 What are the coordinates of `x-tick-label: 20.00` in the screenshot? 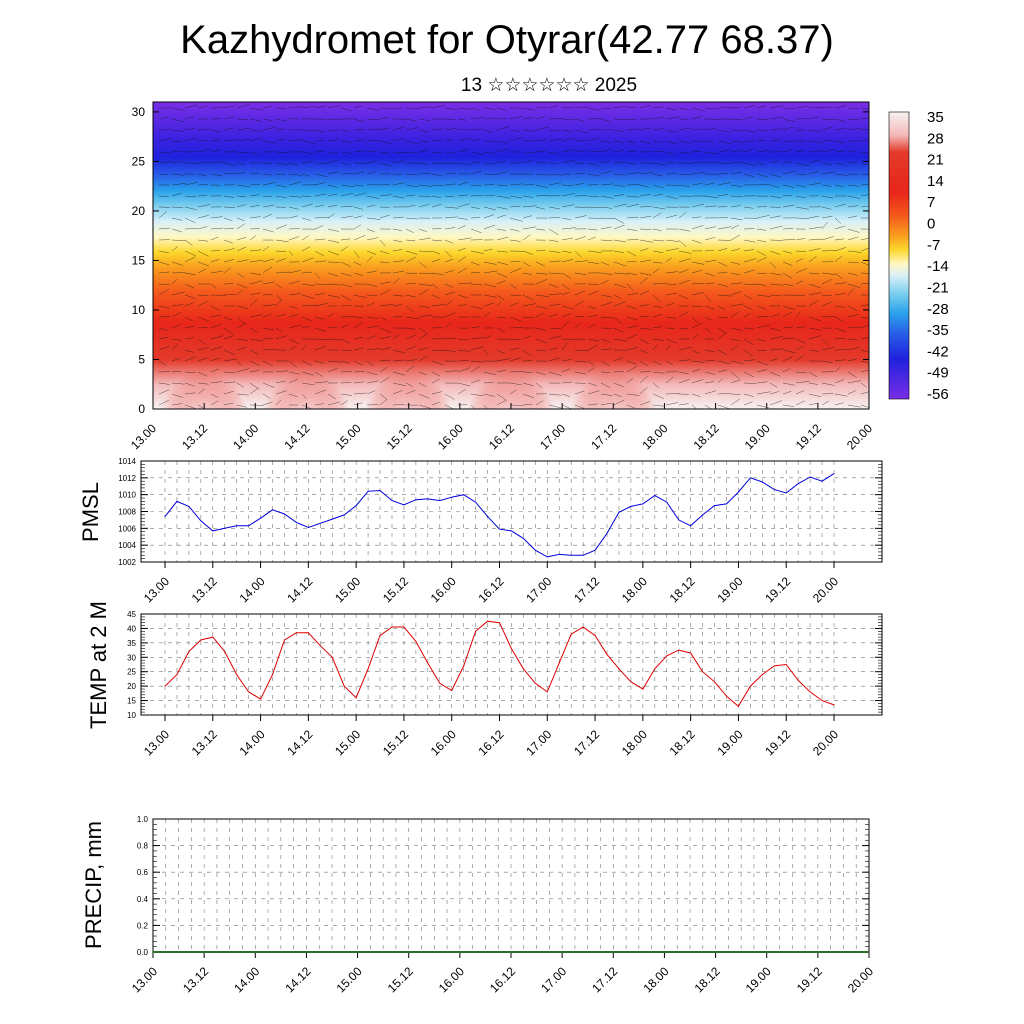 It's located at (825, 742).